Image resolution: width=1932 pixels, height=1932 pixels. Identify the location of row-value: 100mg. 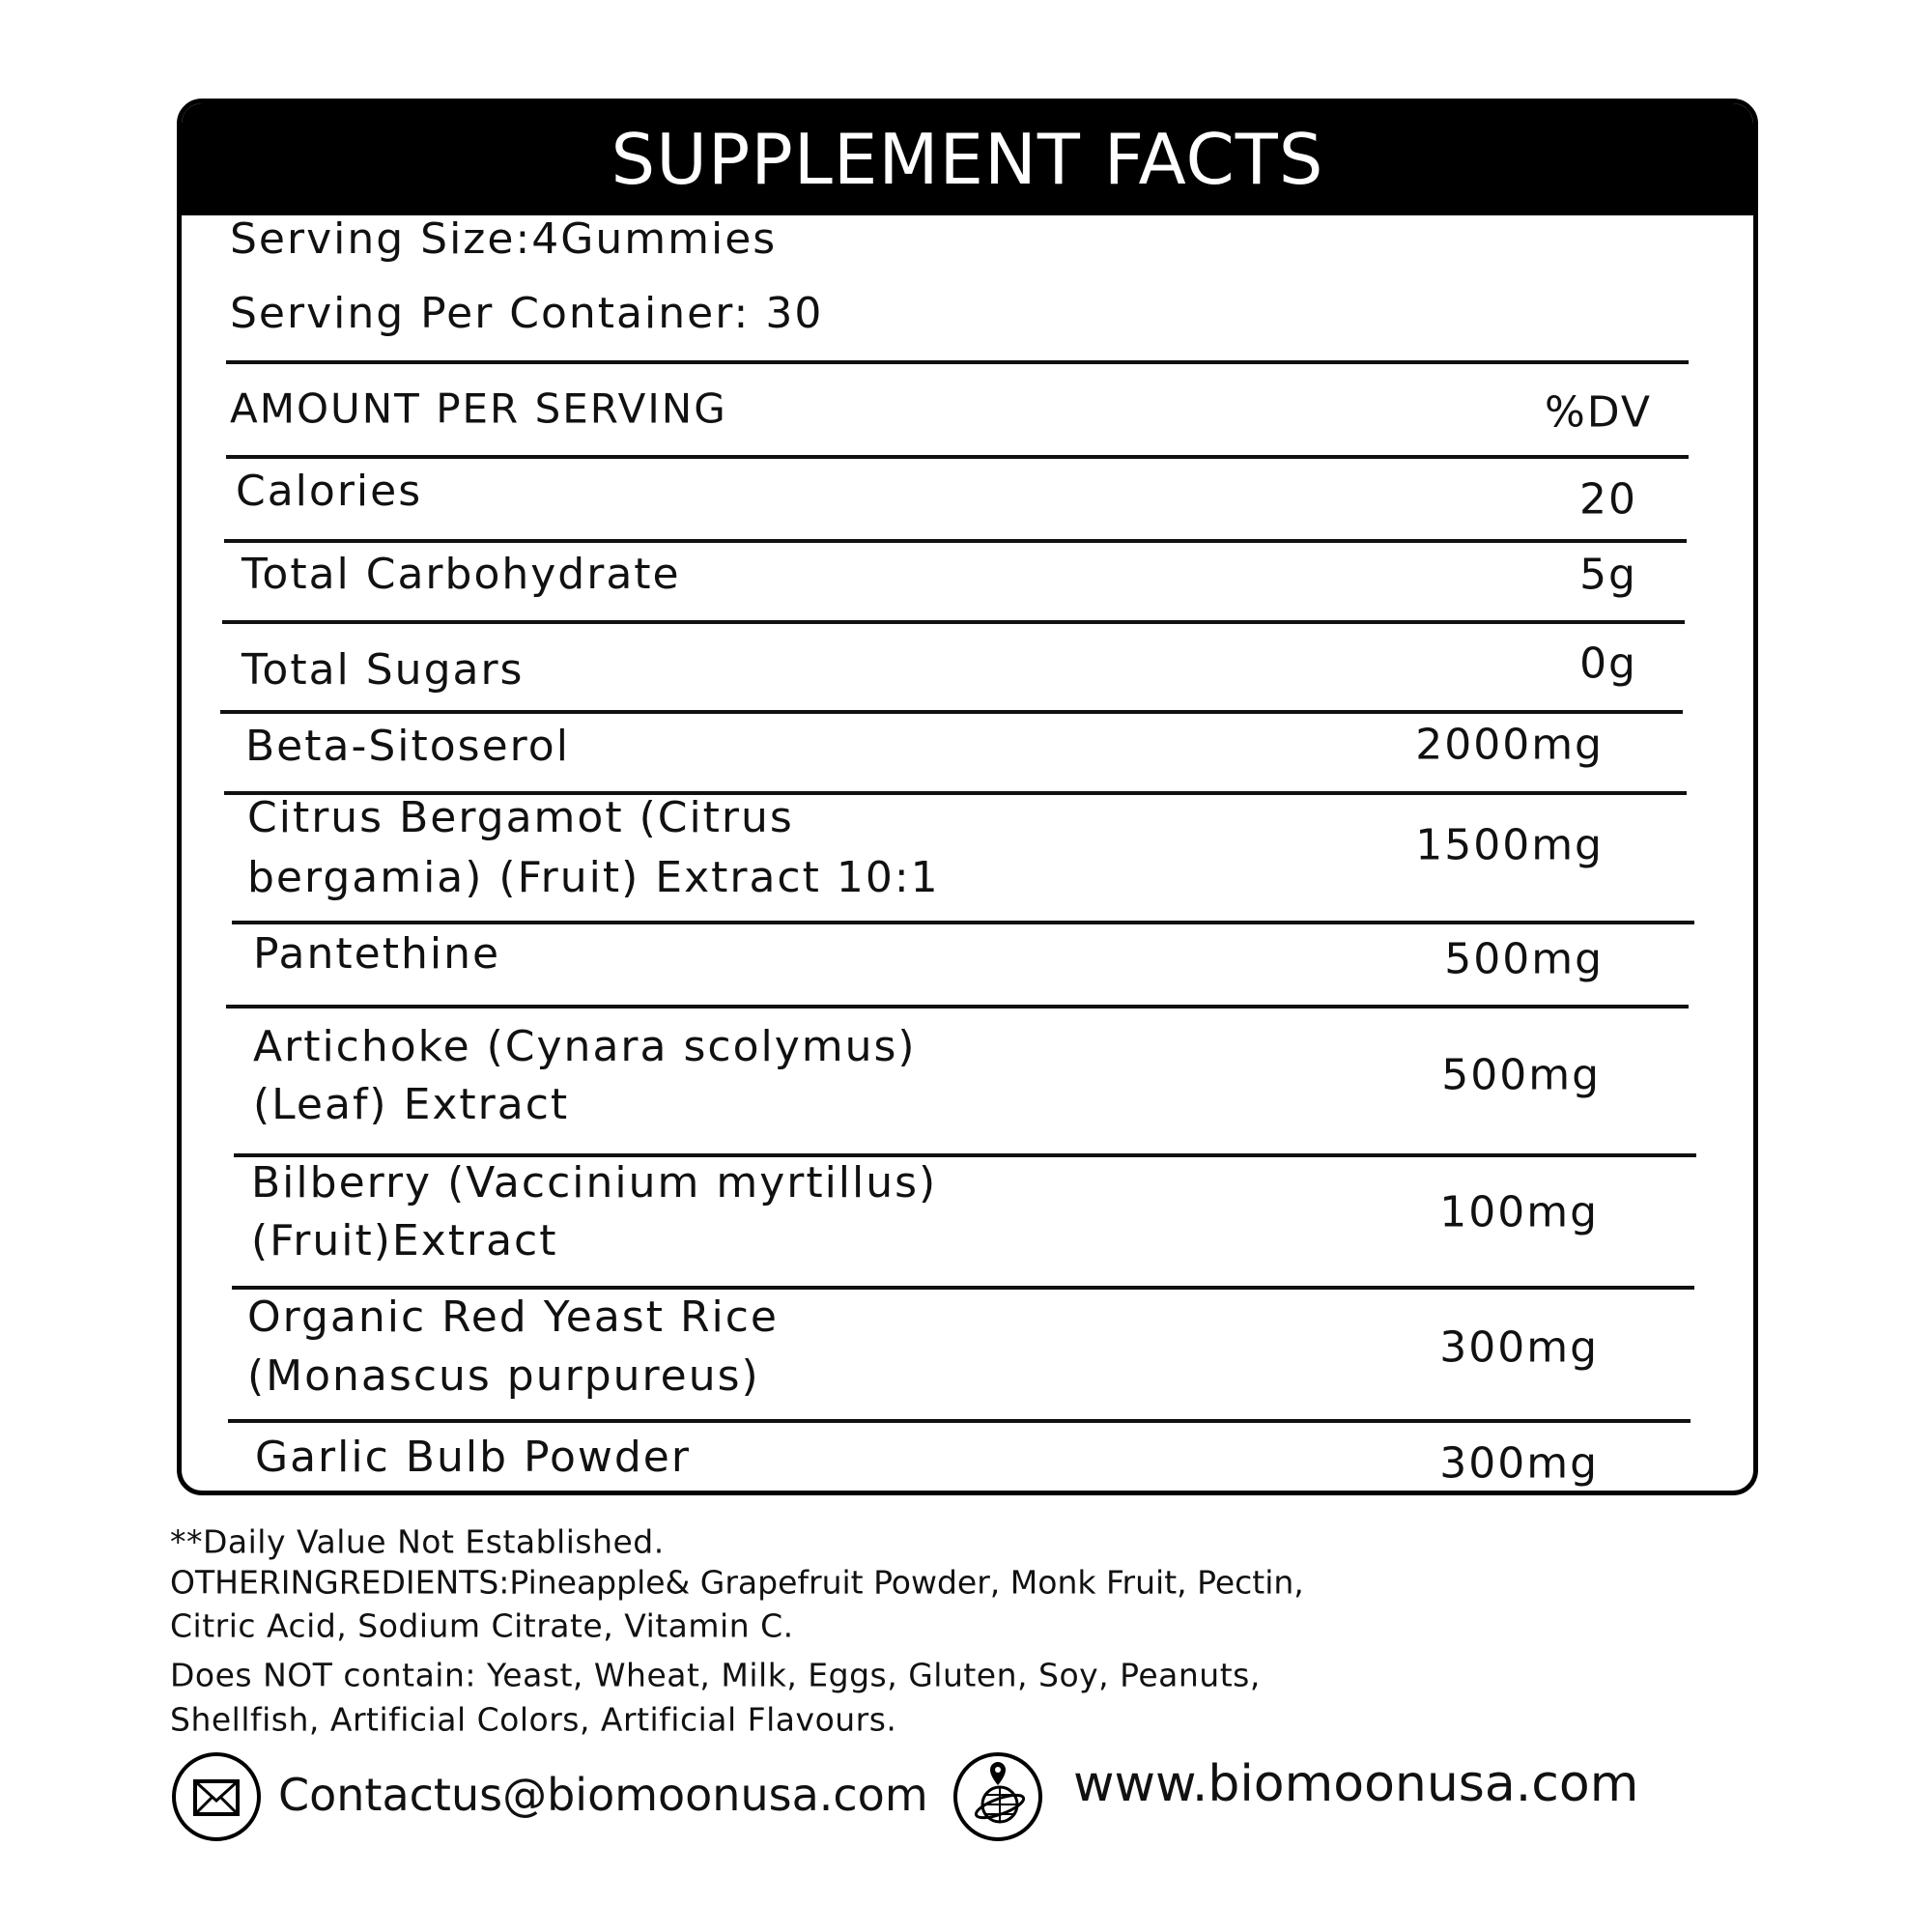
(1519, 1212).